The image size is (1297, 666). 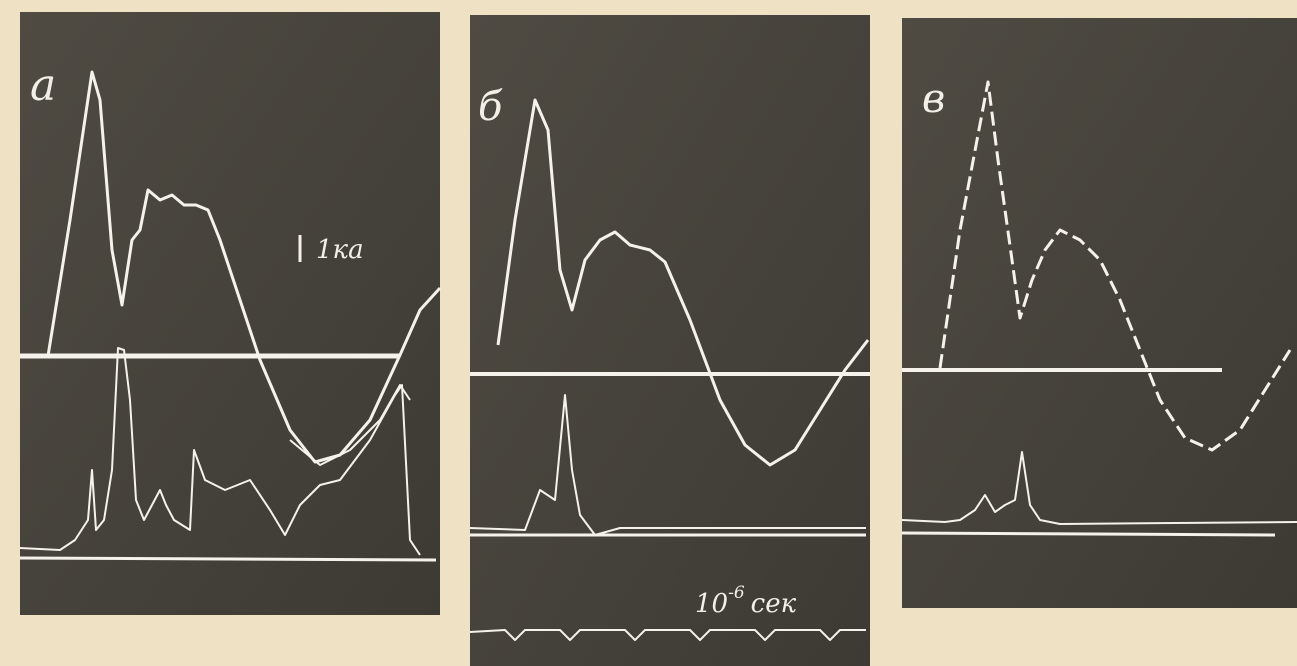 What do you see at coordinates (340, 250) in the screenshot?
I see `current-scale: 1ка` at bounding box center [340, 250].